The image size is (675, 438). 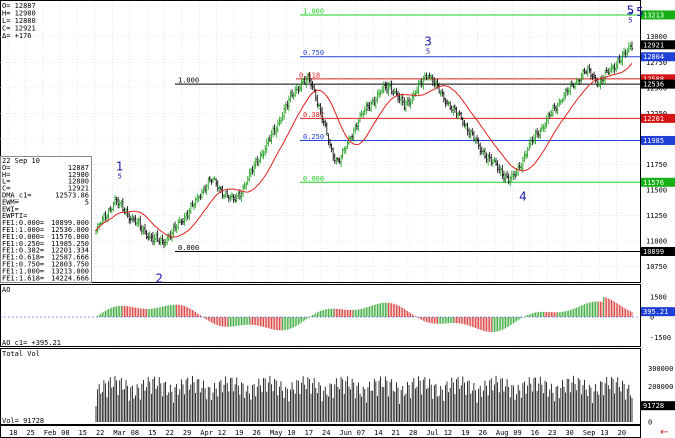 I want to click on price-box-label: 12921, so click(x=653, y=45).